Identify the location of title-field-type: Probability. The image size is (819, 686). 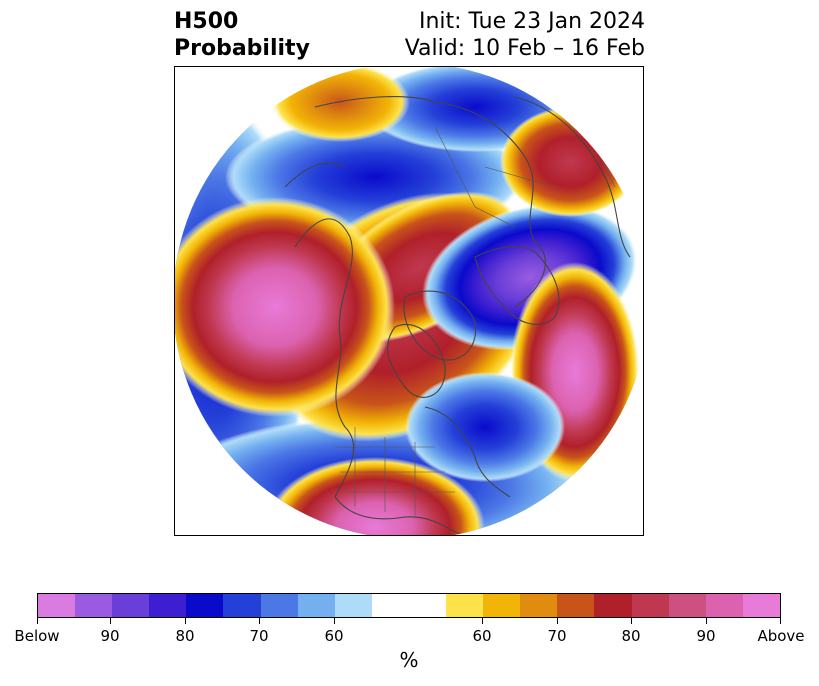
(242, 48).